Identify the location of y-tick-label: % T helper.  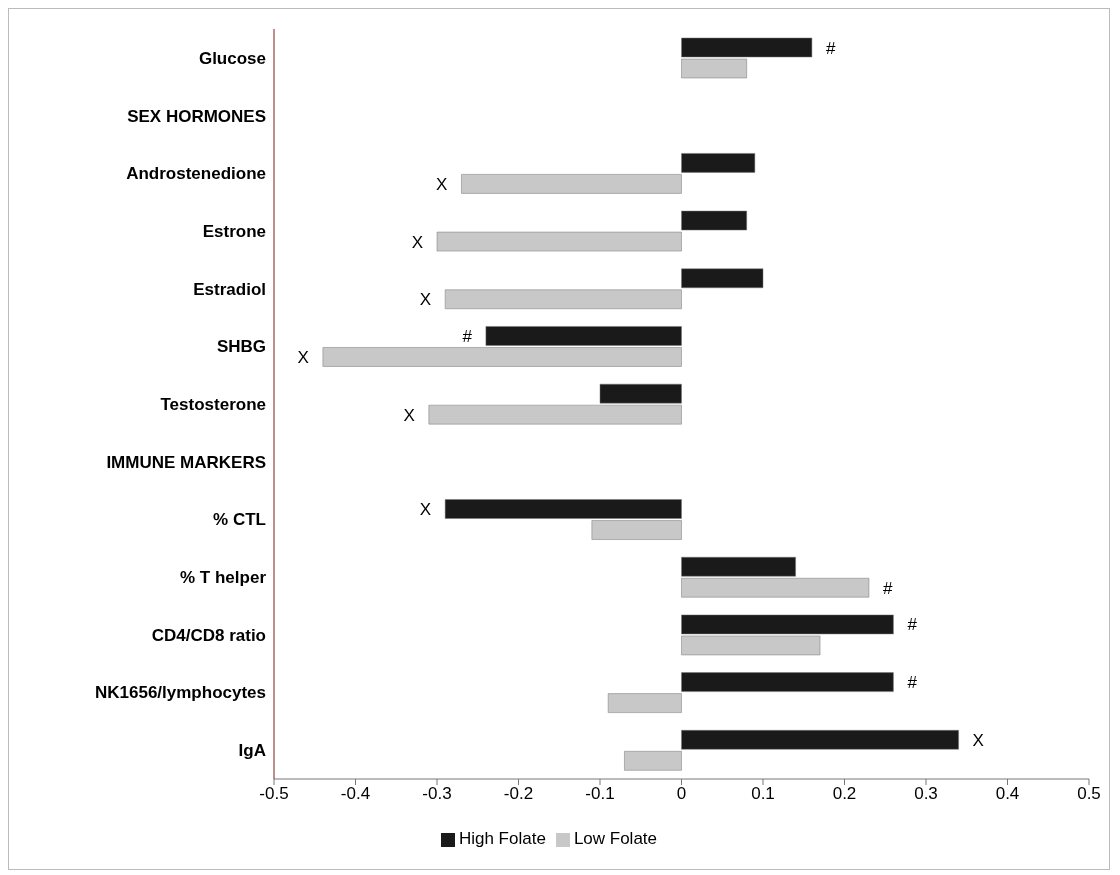
(223, 578).